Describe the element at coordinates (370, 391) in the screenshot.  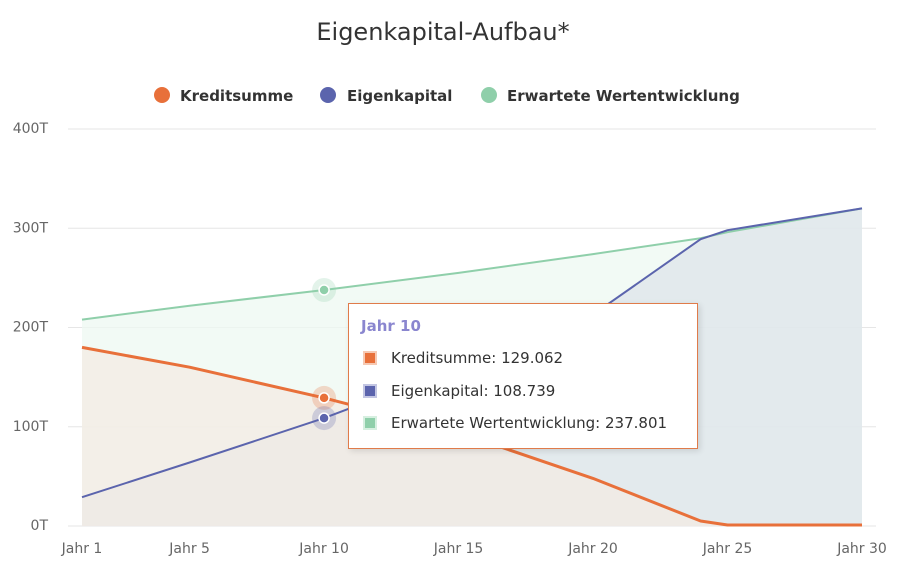
I see `tooltip-swatch-eigenkapital` at that location.